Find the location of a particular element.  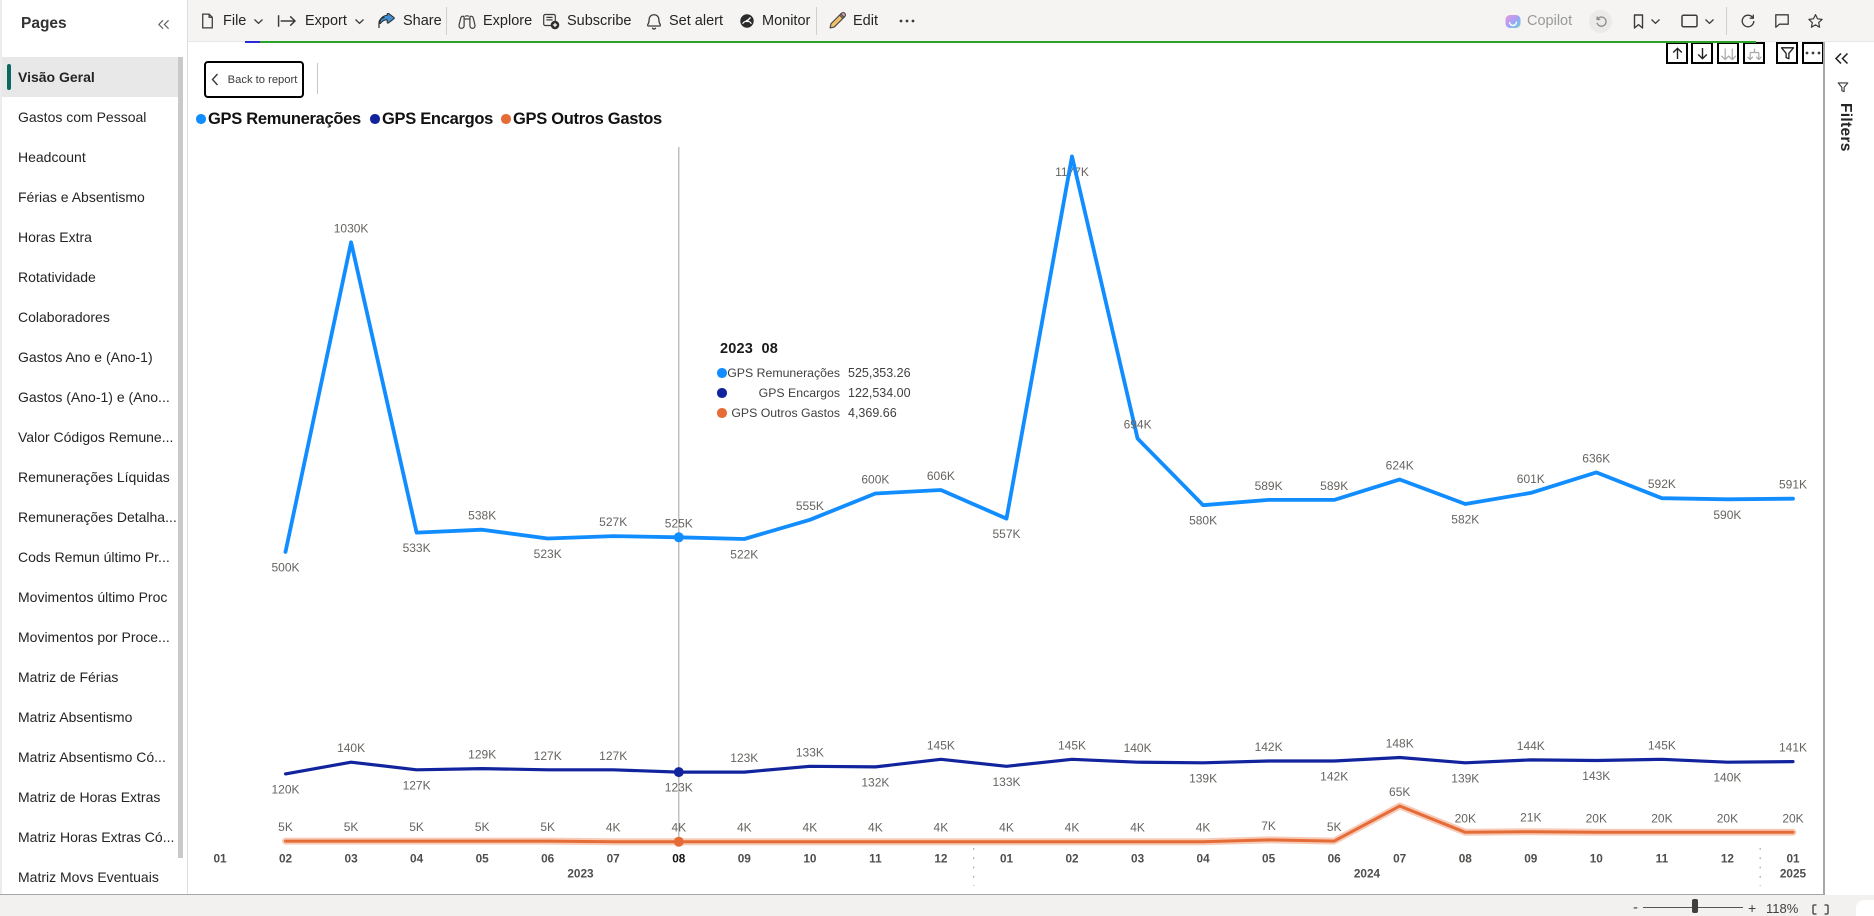

svg-text: 606K is located at coordinates (941, 476).